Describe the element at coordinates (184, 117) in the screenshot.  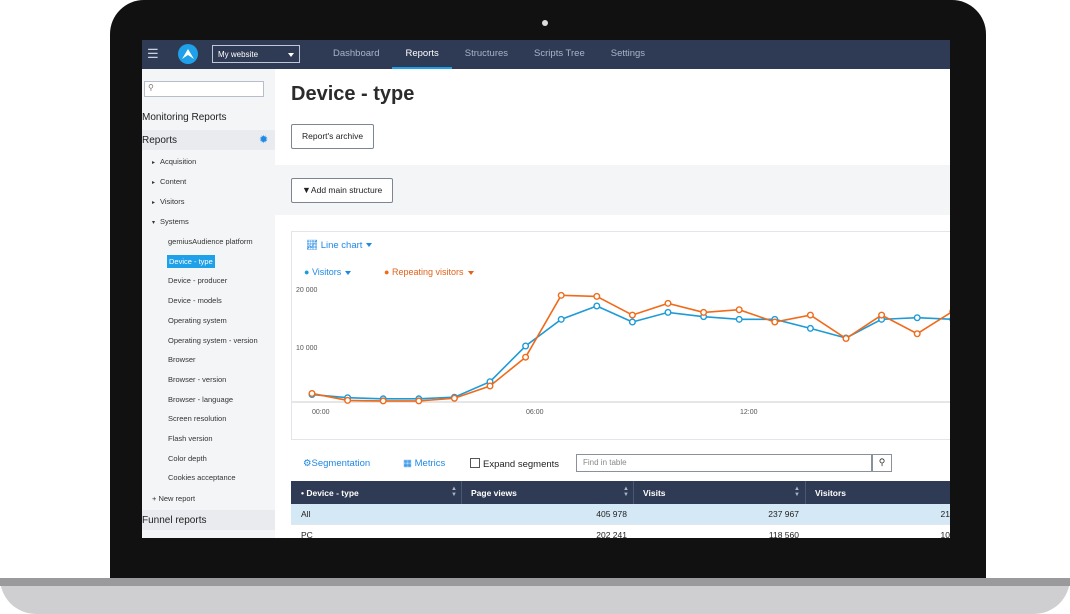
I see `sidebar-monitoring-reports: Monitoring Reports` at that location.